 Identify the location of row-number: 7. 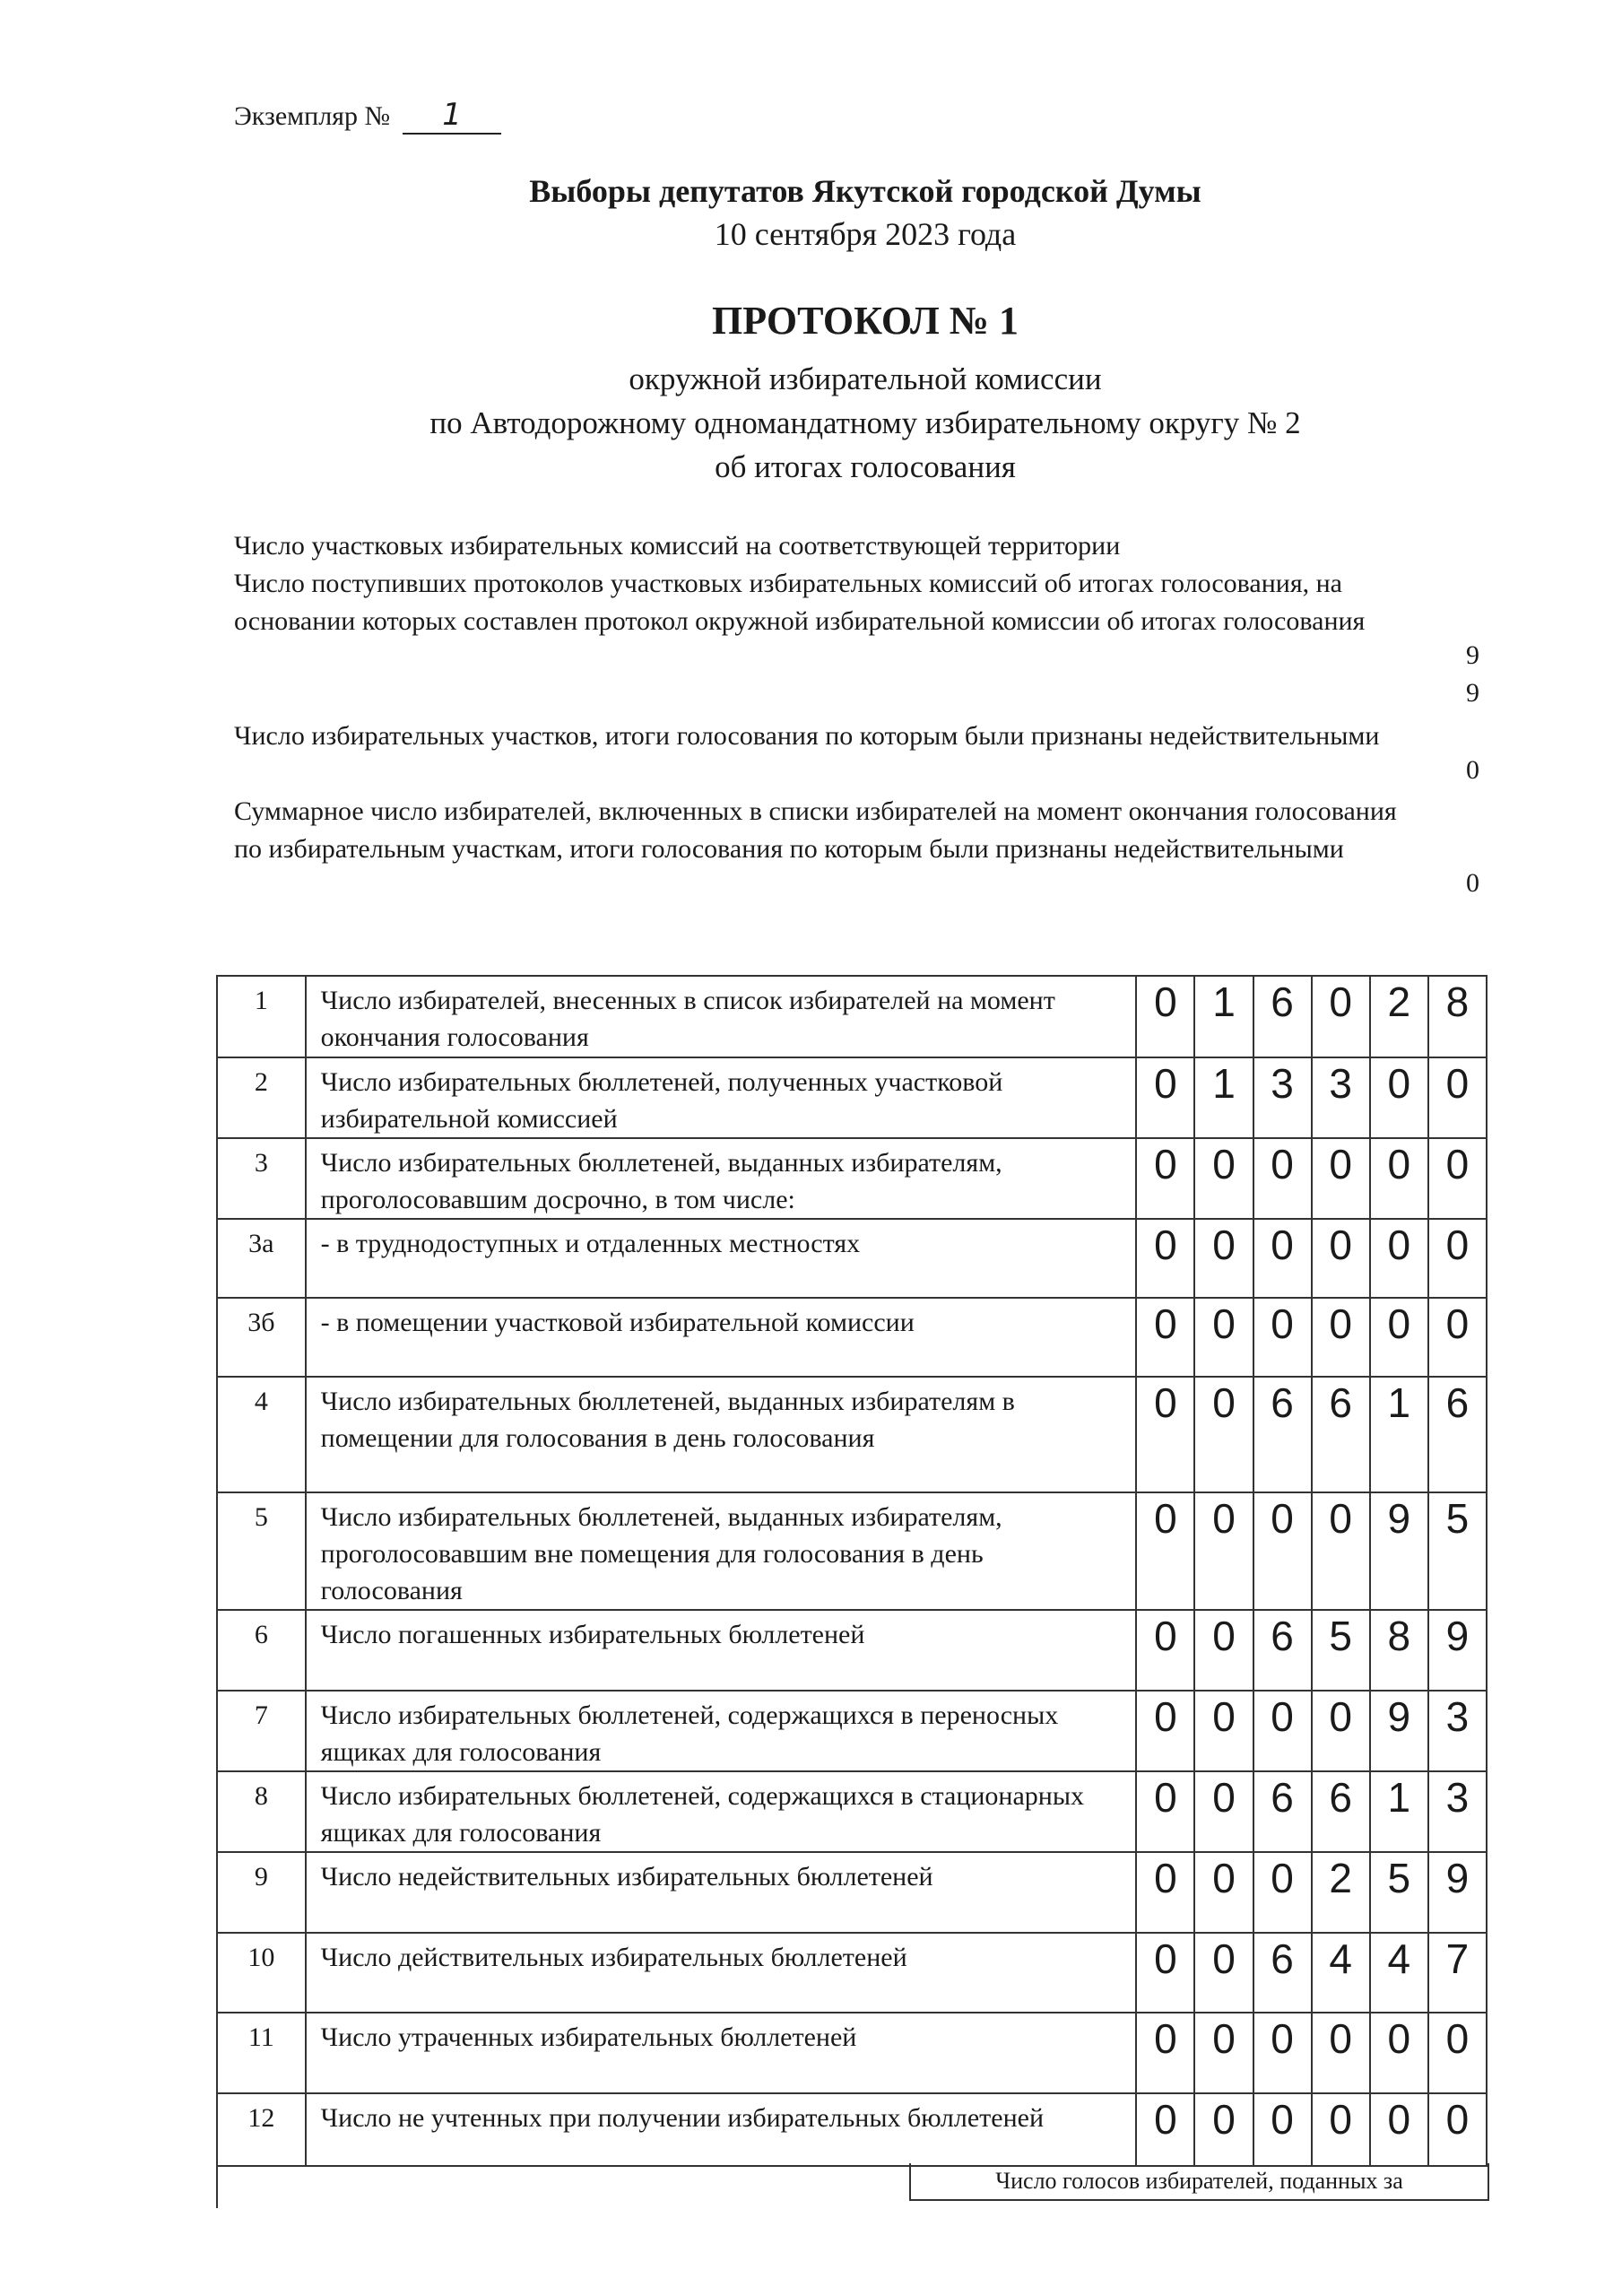
(261, 1731).